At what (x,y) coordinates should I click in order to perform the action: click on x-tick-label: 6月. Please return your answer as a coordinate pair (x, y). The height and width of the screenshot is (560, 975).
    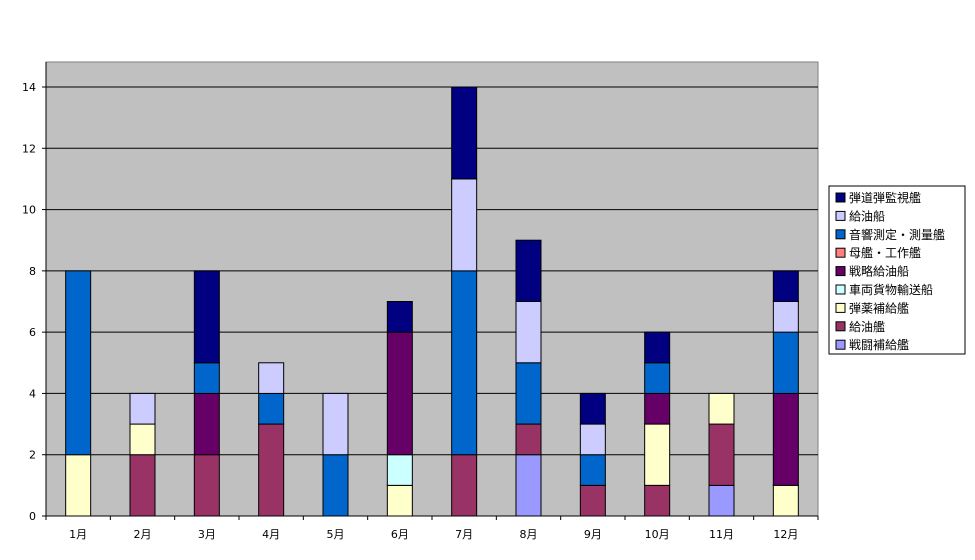
    Looking at the image, I should click on (400, 534).